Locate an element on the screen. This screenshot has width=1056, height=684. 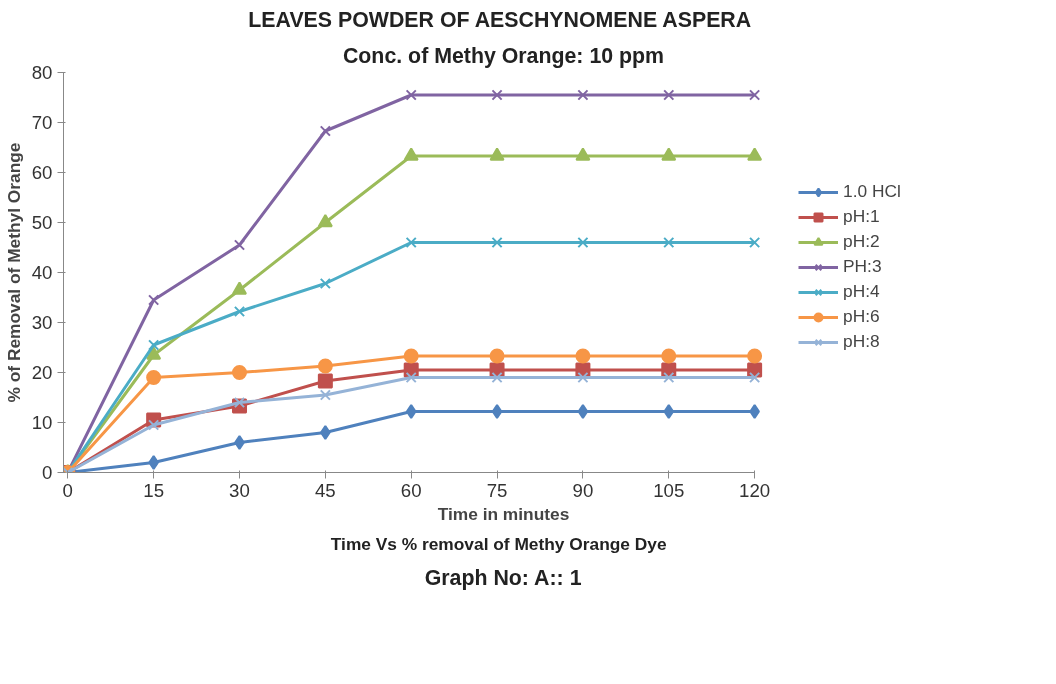
y-tick-label: 50 is located at coordinates (42, 222).